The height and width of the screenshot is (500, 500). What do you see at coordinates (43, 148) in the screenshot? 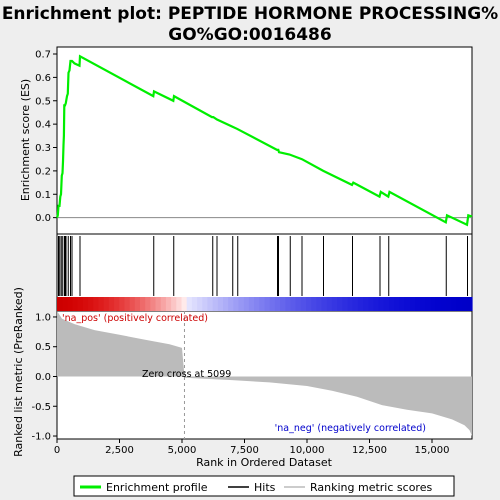
I see `es-y-tick-label: 0.3` at bounding box center [43, 148].